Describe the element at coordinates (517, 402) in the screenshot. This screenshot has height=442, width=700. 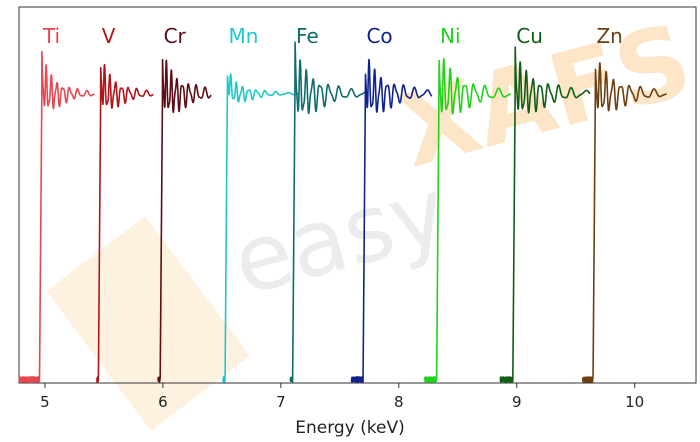
I see `x-tick-label: 9` at that location.